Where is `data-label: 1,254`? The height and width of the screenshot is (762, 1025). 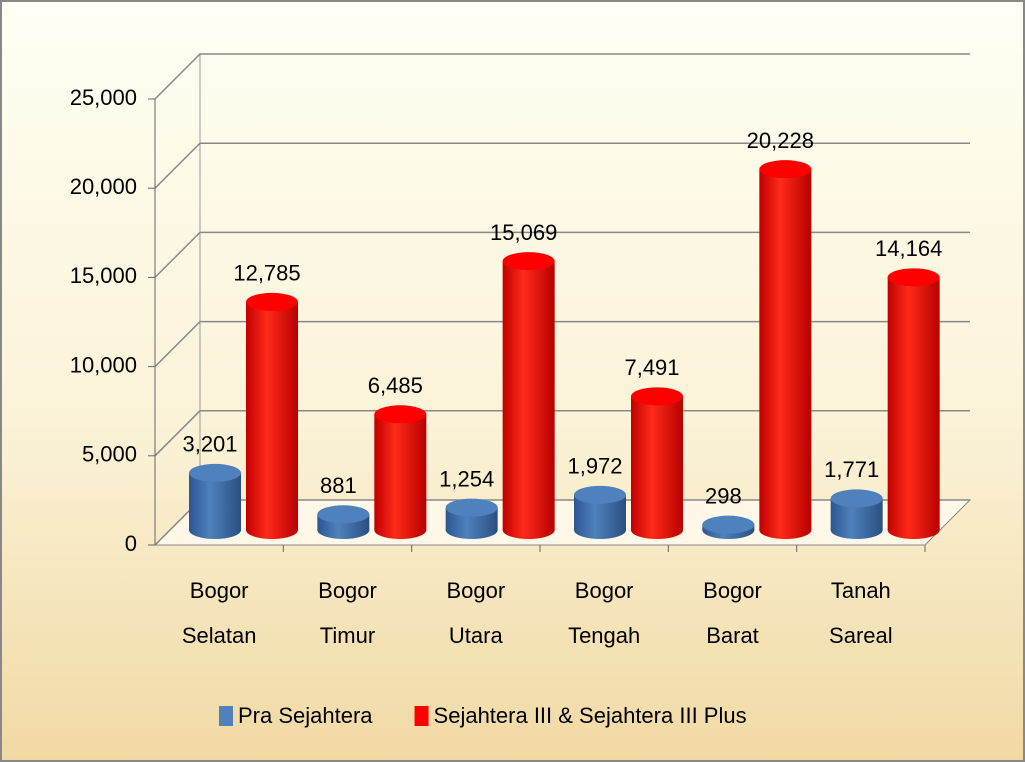 data-label: 1,254 is located at coordinates (466, 478).